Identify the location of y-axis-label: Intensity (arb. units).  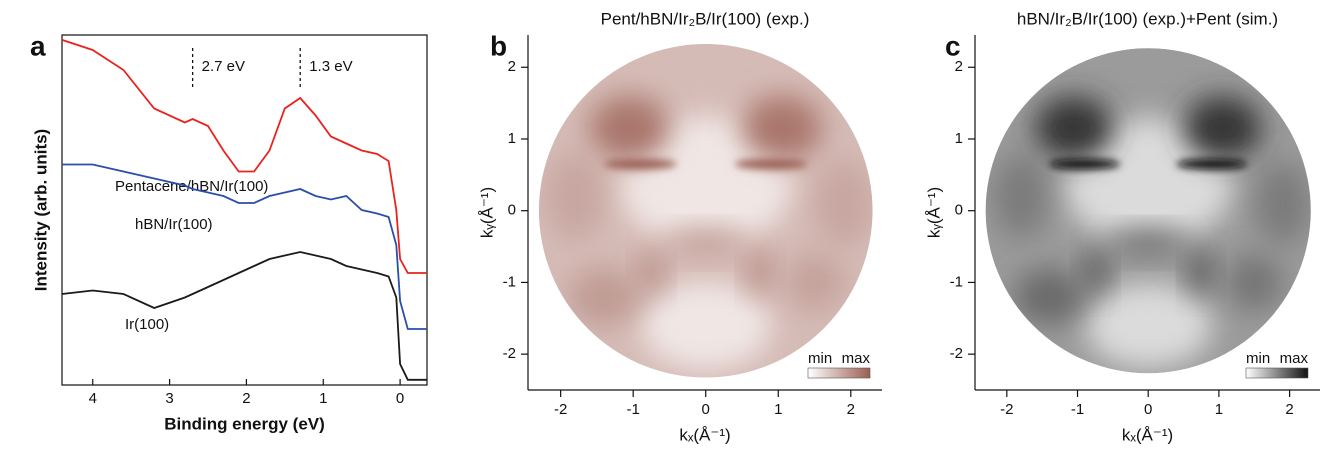
(40, 210).